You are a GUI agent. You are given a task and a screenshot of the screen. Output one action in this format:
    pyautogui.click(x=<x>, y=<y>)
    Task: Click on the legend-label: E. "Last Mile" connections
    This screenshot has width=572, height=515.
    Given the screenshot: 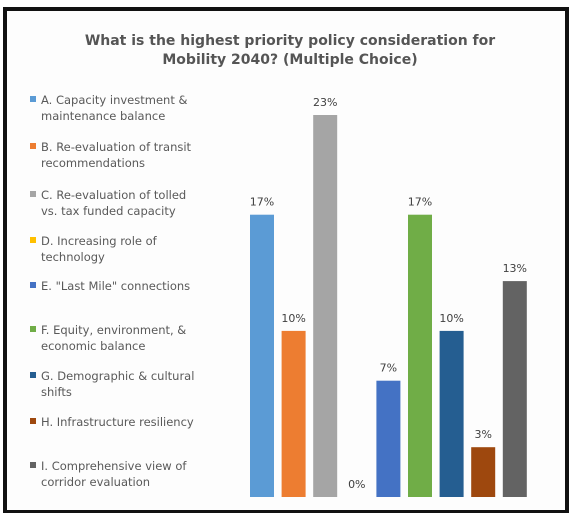 What is the action you would take?
    pyautogui.click(x=115, y=286)
    